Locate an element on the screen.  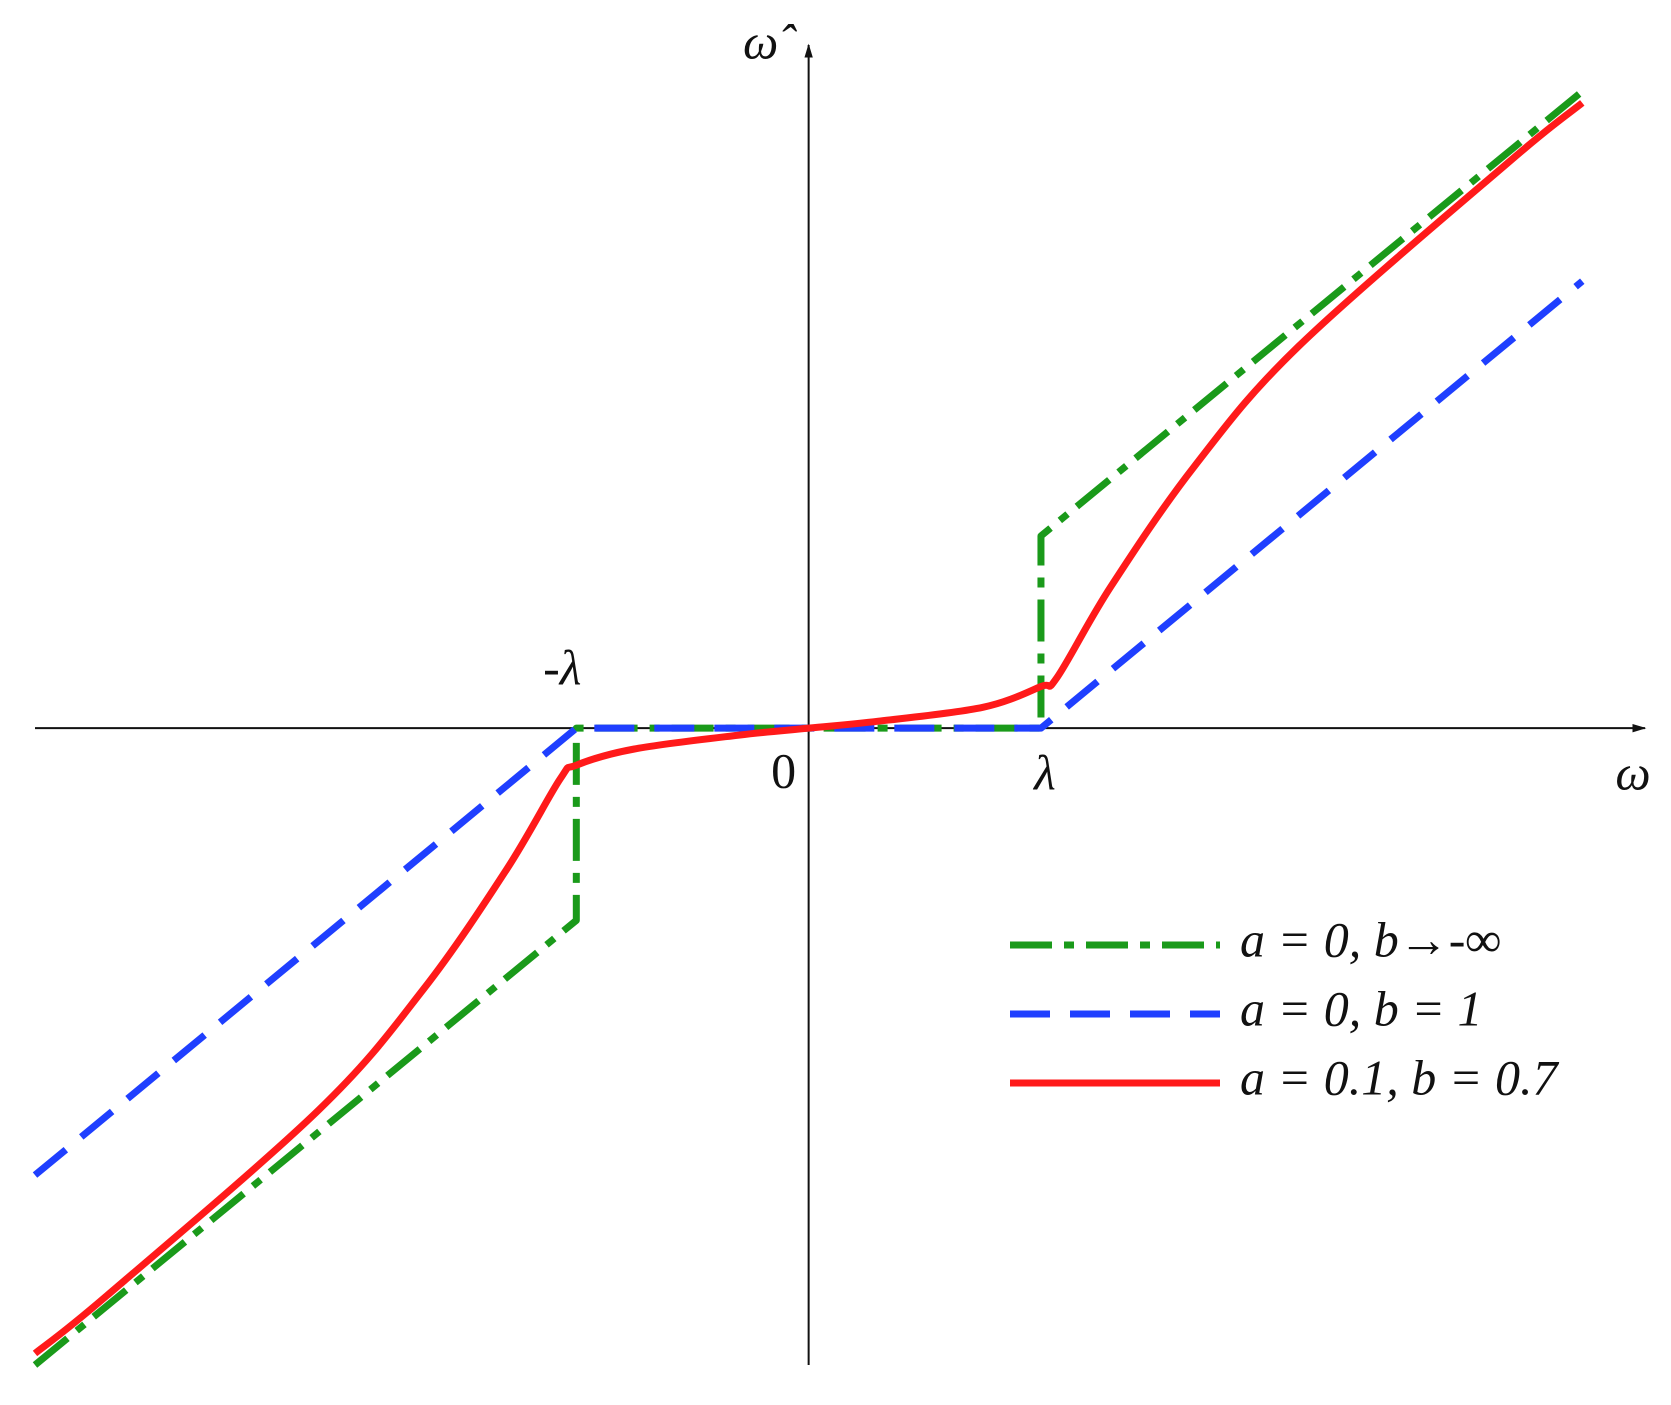
x-axis-label: ω is located at coordinates (1632, 773).